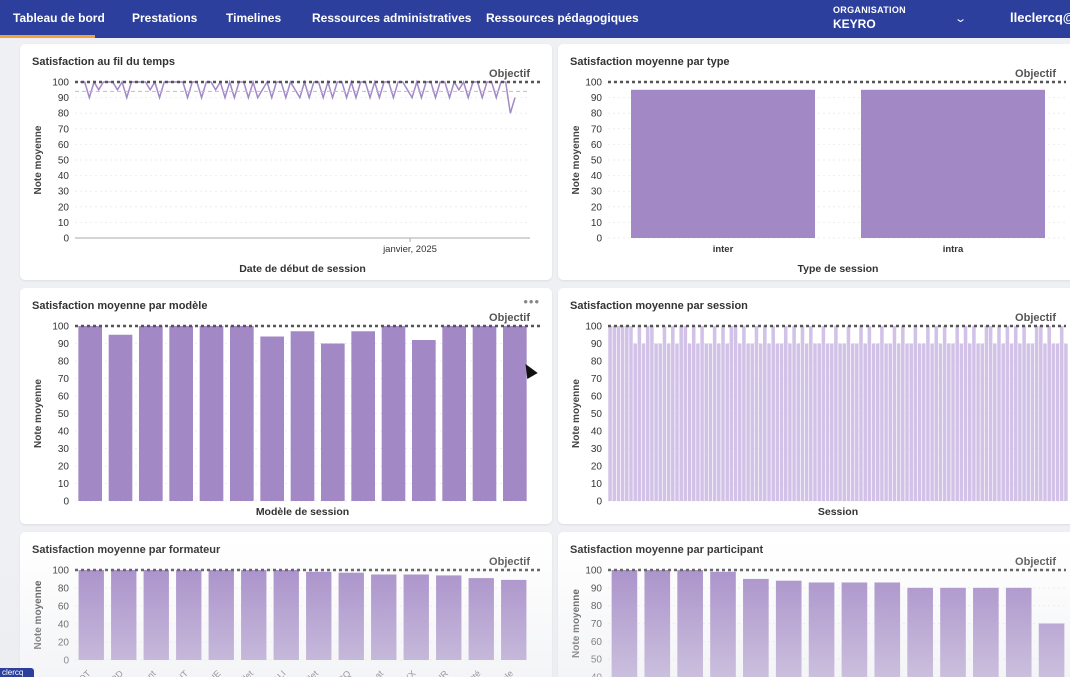  Describe the element at coordinates (474, 672) in the screenshot. I see `x-tick-label: utté` at that location.